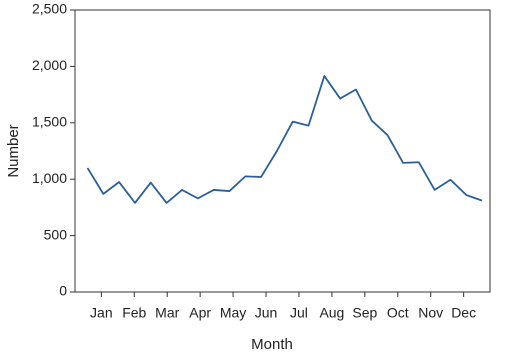 This screenshot has width=511, height=359. I want to click on x-tick-label: Jun, so click(266, 313).